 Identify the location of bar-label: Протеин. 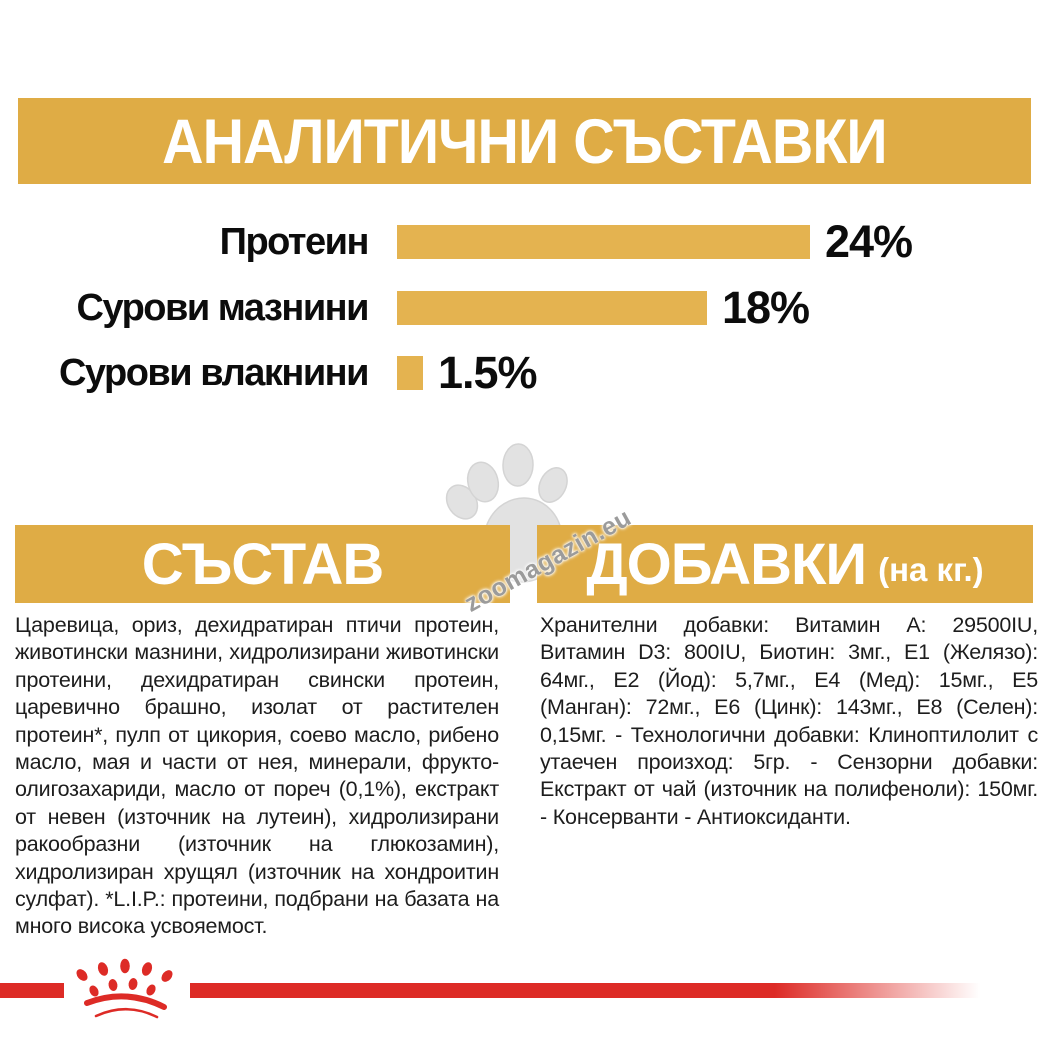
(294, 241).